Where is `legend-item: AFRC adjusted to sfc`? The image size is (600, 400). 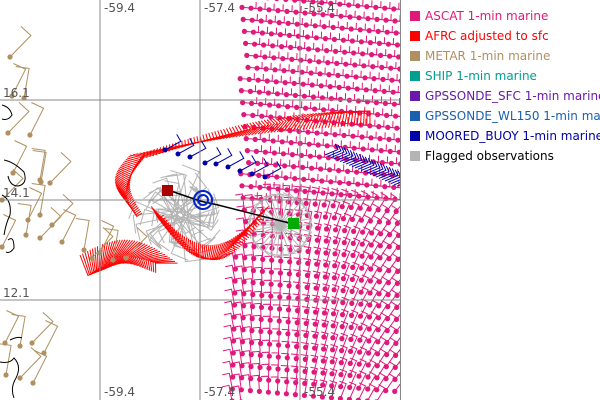 legend-item: AFRC adjusted to sfc is located at coordinates (505, 36).